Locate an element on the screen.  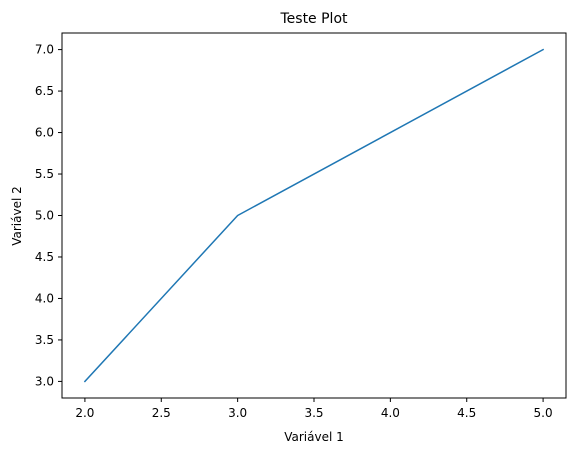
y-tick-label: 5.5 is located at coordinates (44, 174).